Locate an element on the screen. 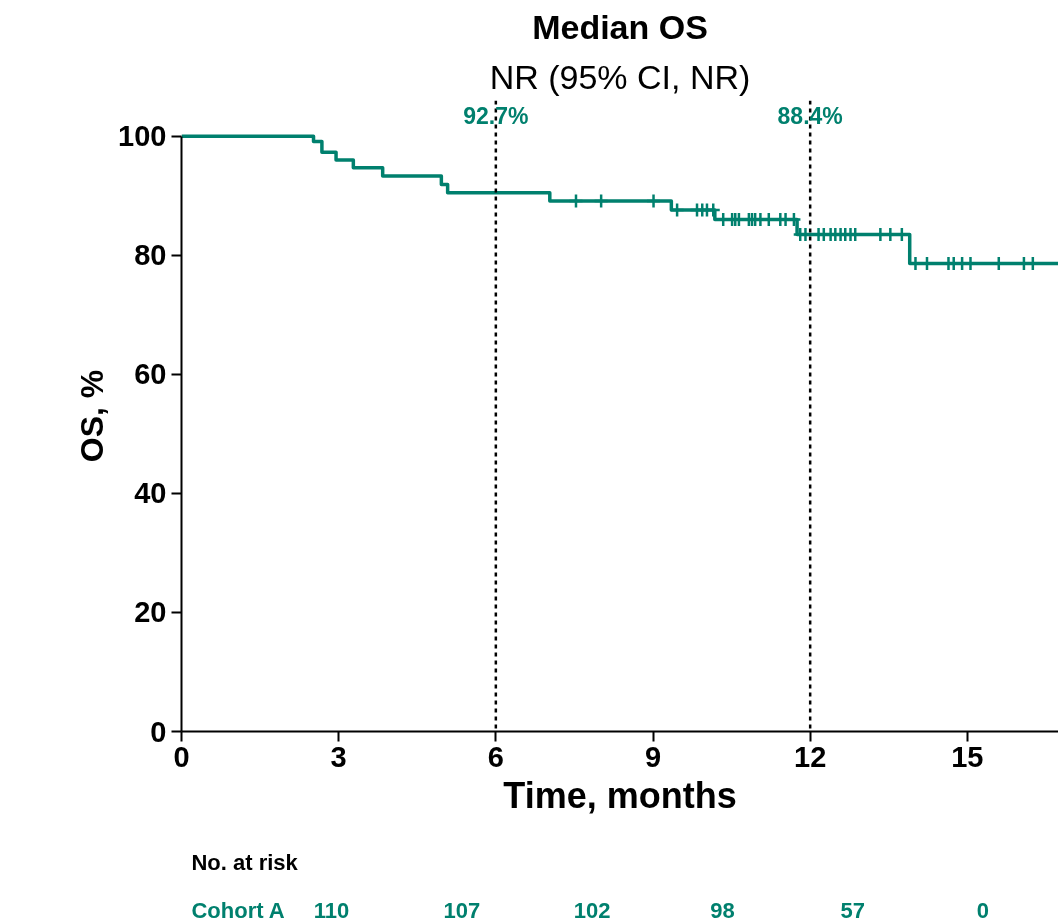 This screenshot has width=1058, height=924. y-tick-label: 100 is located at coordinates (142, 136).